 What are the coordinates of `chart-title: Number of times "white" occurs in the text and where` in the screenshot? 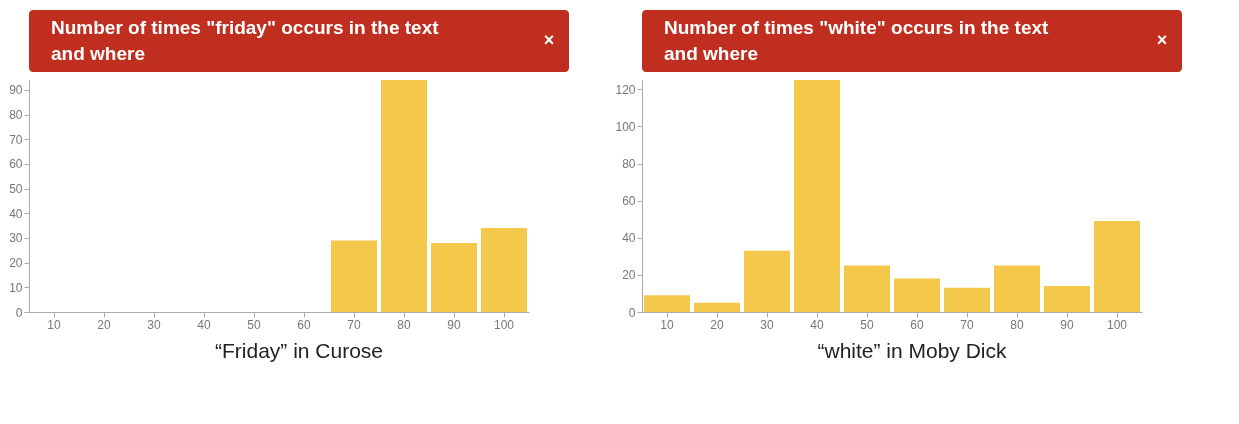 It's located at (857, 40).